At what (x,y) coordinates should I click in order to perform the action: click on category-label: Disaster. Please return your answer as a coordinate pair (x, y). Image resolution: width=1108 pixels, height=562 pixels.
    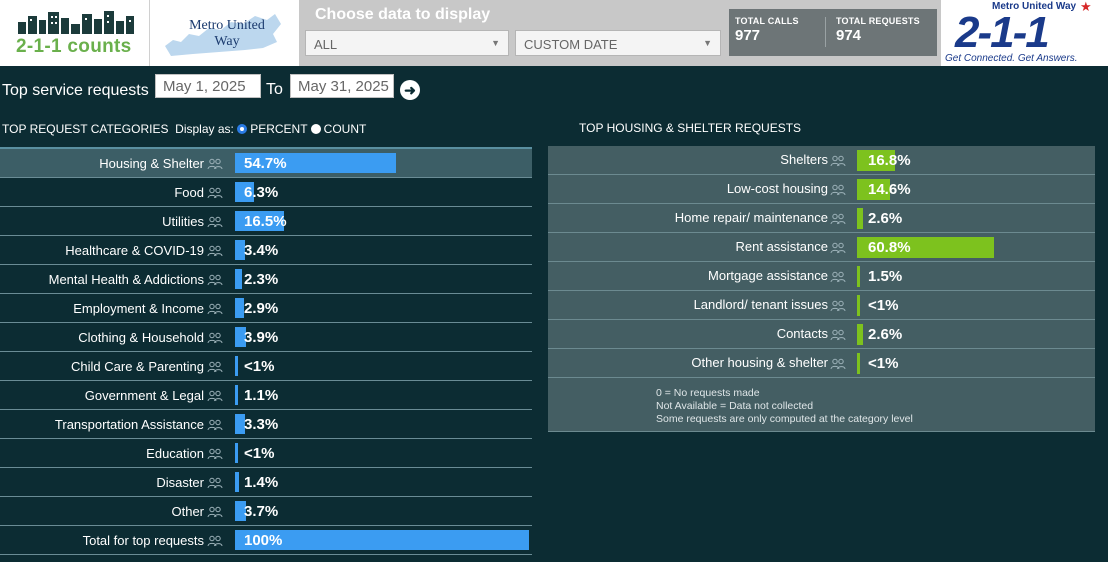
    Looking at the image, I should click on (180, 482).